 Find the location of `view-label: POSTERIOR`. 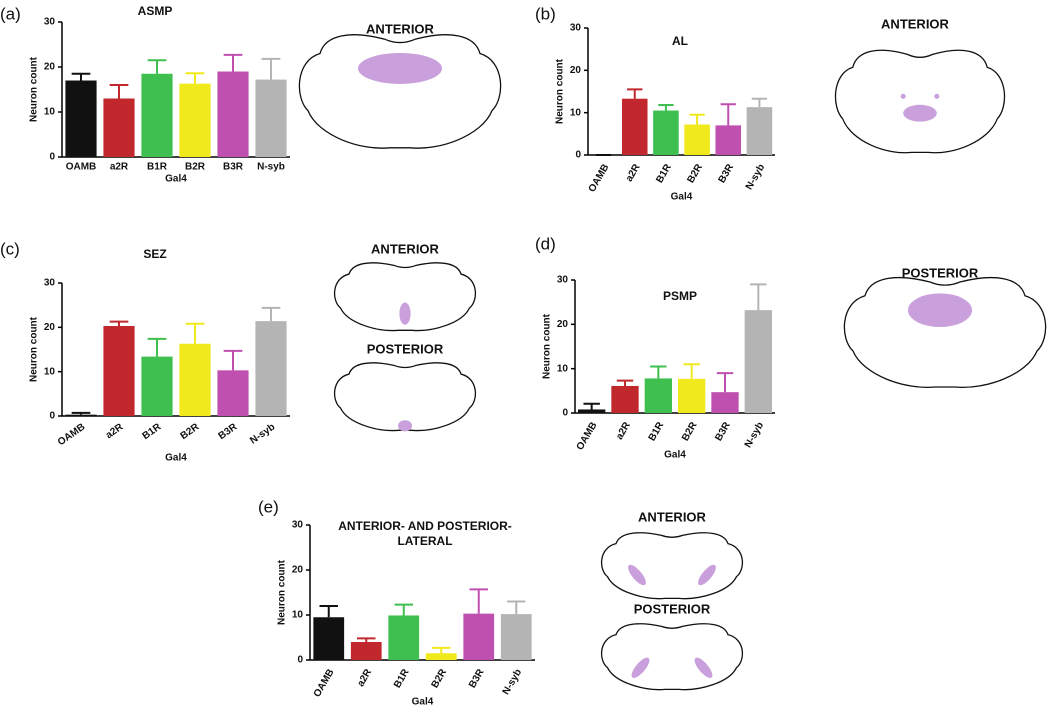

view-label: POSTERIOR is located at coordinates (940, 272).